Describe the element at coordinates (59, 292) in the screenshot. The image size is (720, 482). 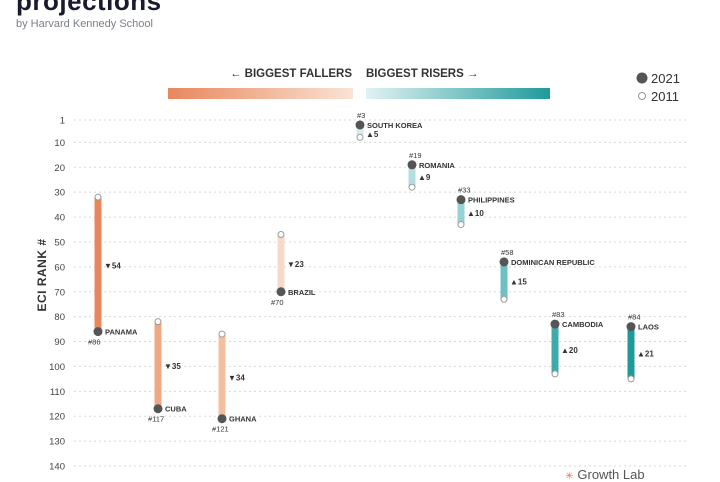
I see `y-tick-label: 70` at that location.